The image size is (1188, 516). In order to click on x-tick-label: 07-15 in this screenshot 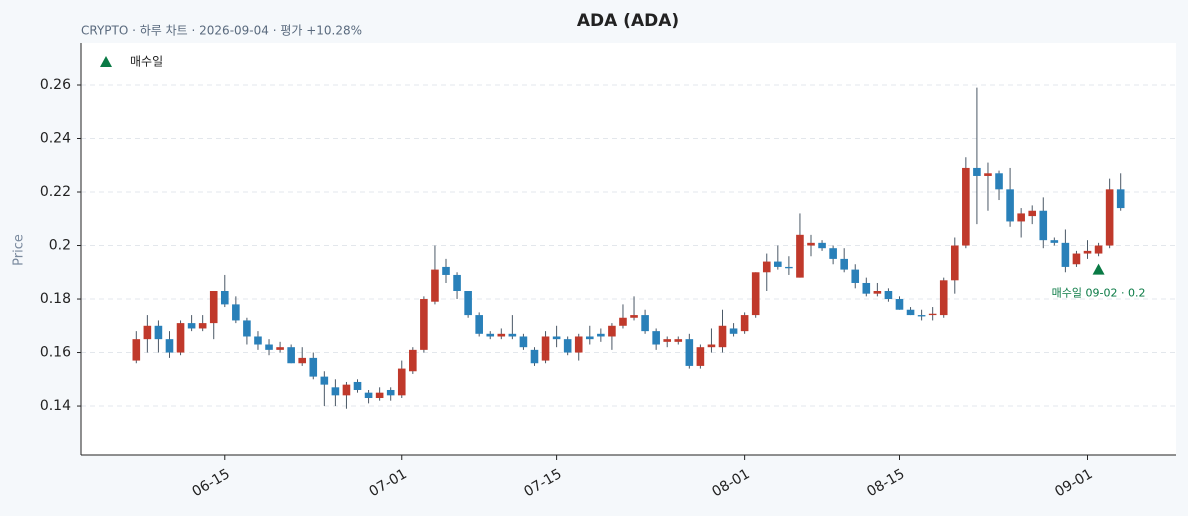, I will do `click(542, 483)`.